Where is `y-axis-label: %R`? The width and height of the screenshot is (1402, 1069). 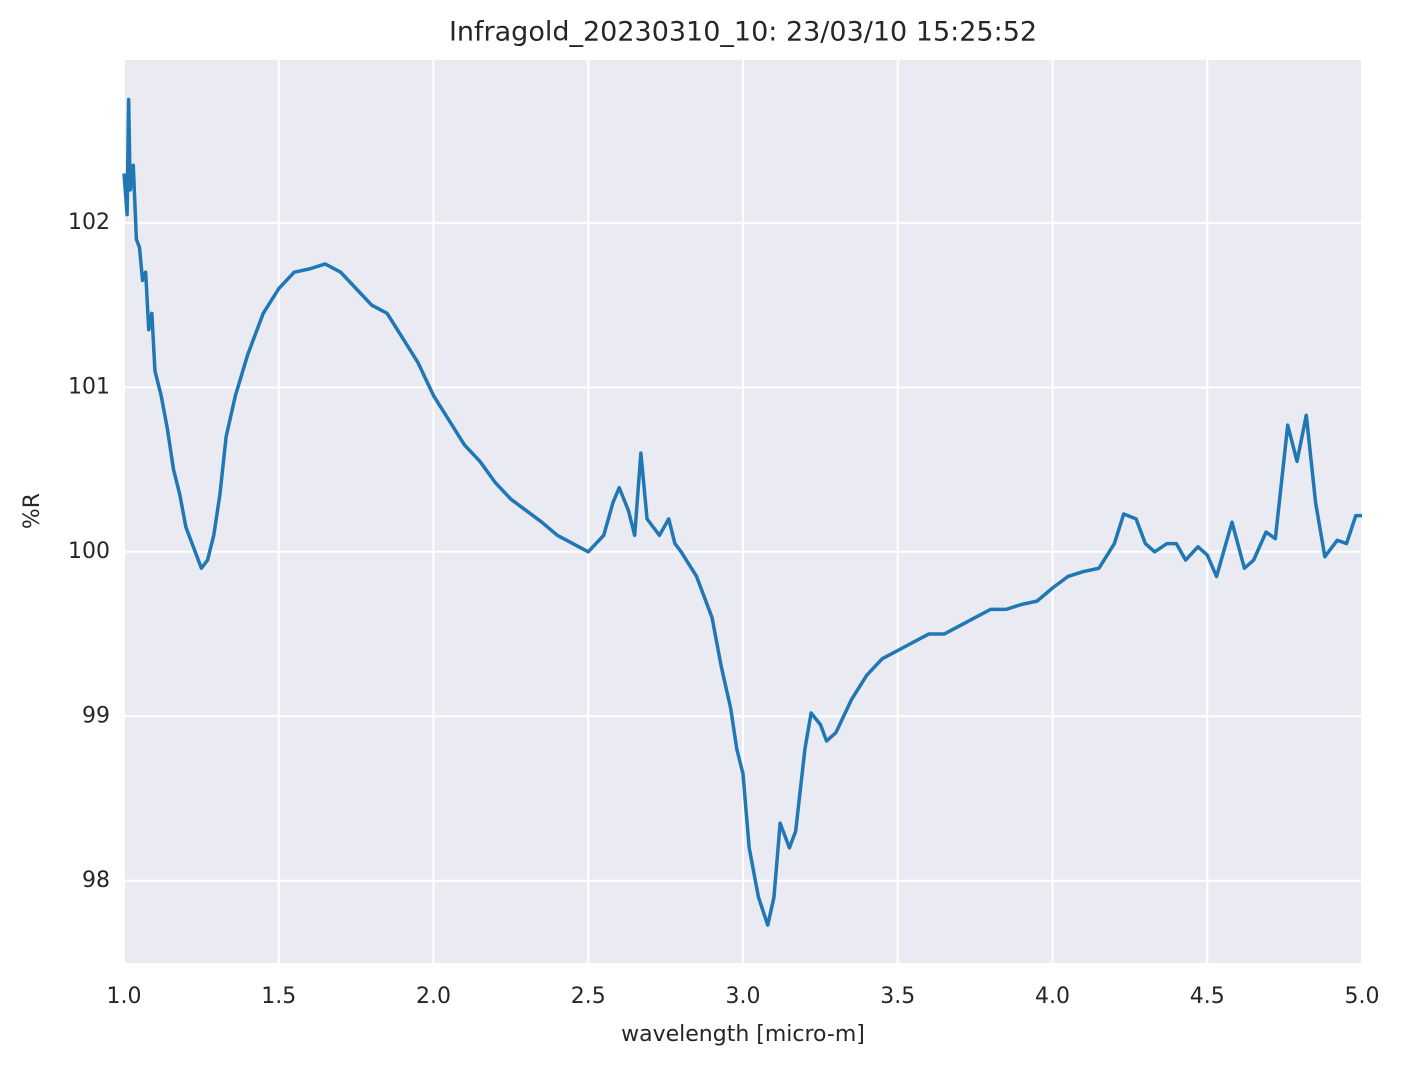 y-axis-label: %R is located at coordinates (32, 511).